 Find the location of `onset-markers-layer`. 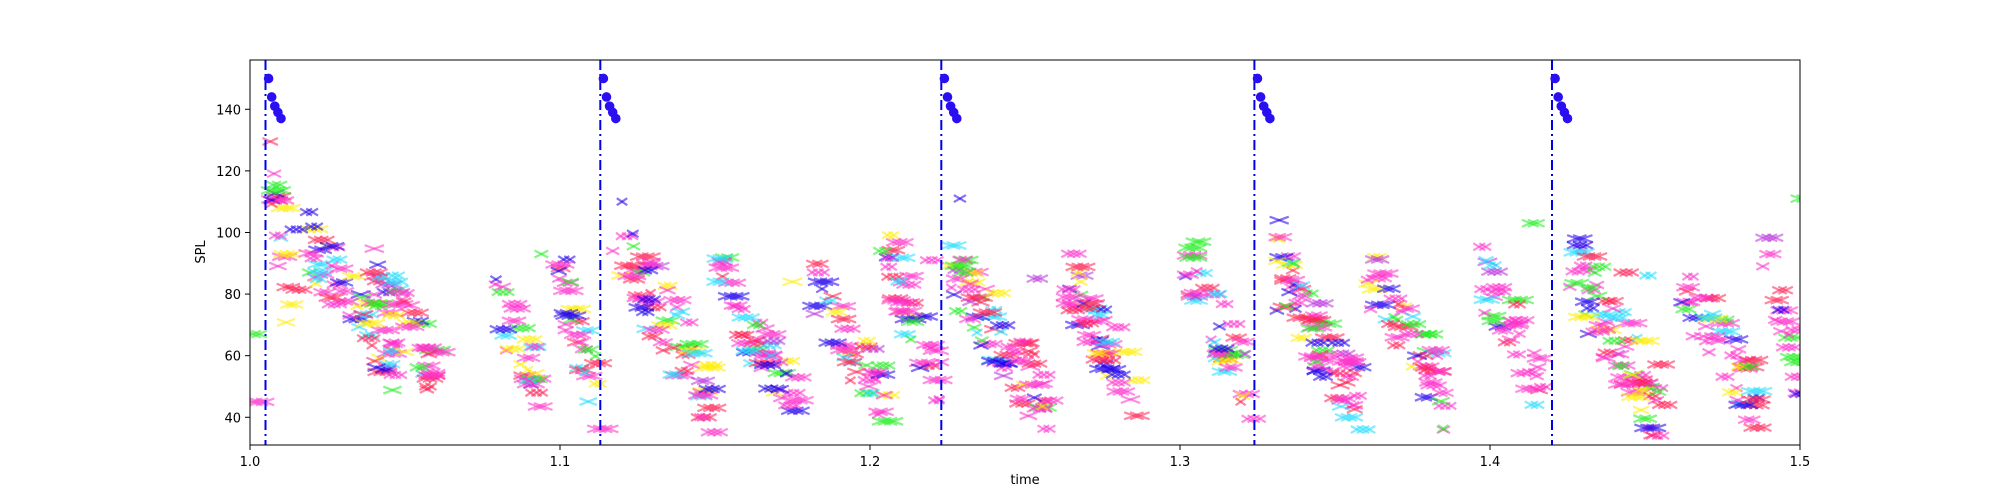

onset-markers-layer is located at coordinates (918, 98).